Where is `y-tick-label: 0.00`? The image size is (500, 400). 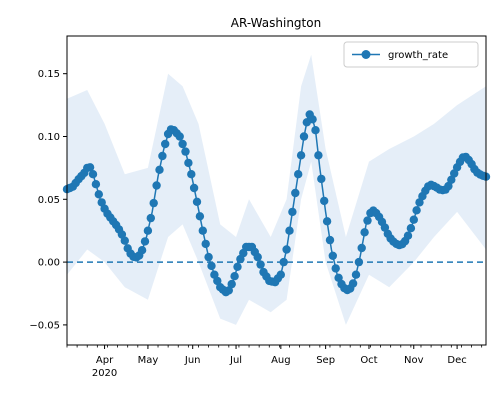 y-tick-label: 0.00 is located at coordinates (49, 263).